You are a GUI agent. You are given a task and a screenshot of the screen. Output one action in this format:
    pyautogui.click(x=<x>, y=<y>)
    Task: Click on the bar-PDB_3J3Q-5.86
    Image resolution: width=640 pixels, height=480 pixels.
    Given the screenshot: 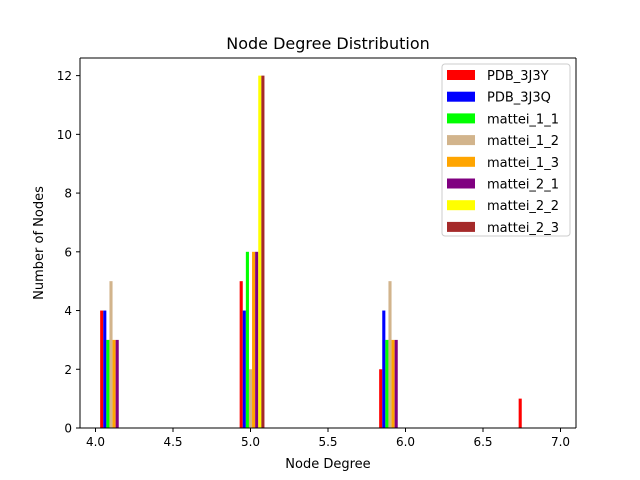 What is the action you would take?
    pyautogui.click(x=384, y=369)
    